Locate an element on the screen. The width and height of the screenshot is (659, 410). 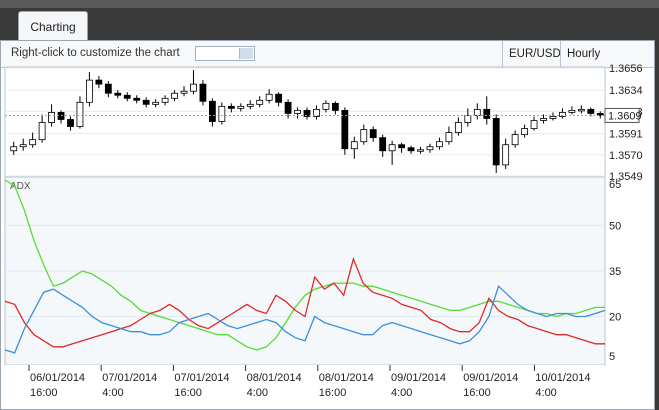
tab-bar is located at coordinates (329, 24).